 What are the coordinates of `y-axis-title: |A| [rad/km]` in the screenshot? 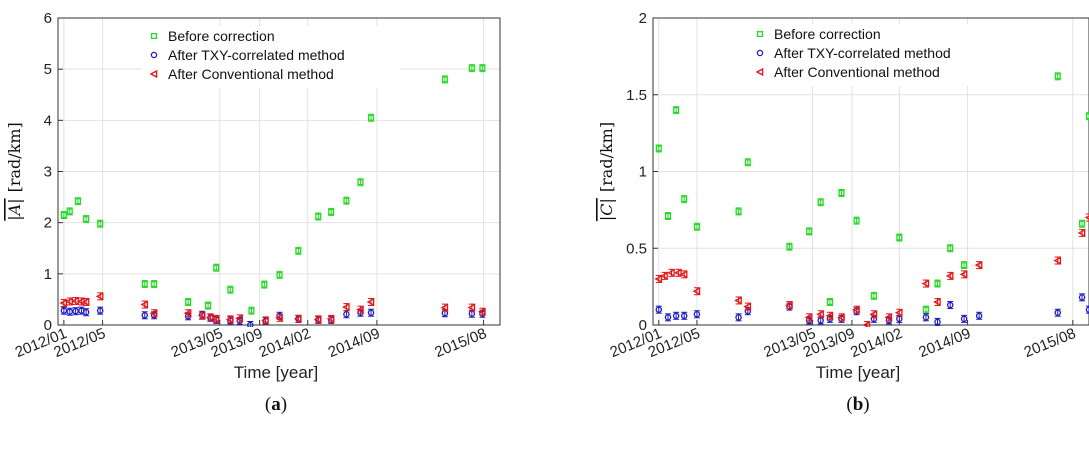 It's located at (14, 171).